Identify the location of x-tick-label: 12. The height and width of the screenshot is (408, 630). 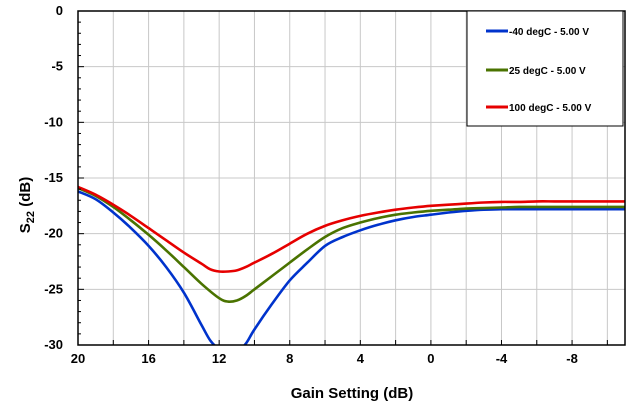
(219, 358).